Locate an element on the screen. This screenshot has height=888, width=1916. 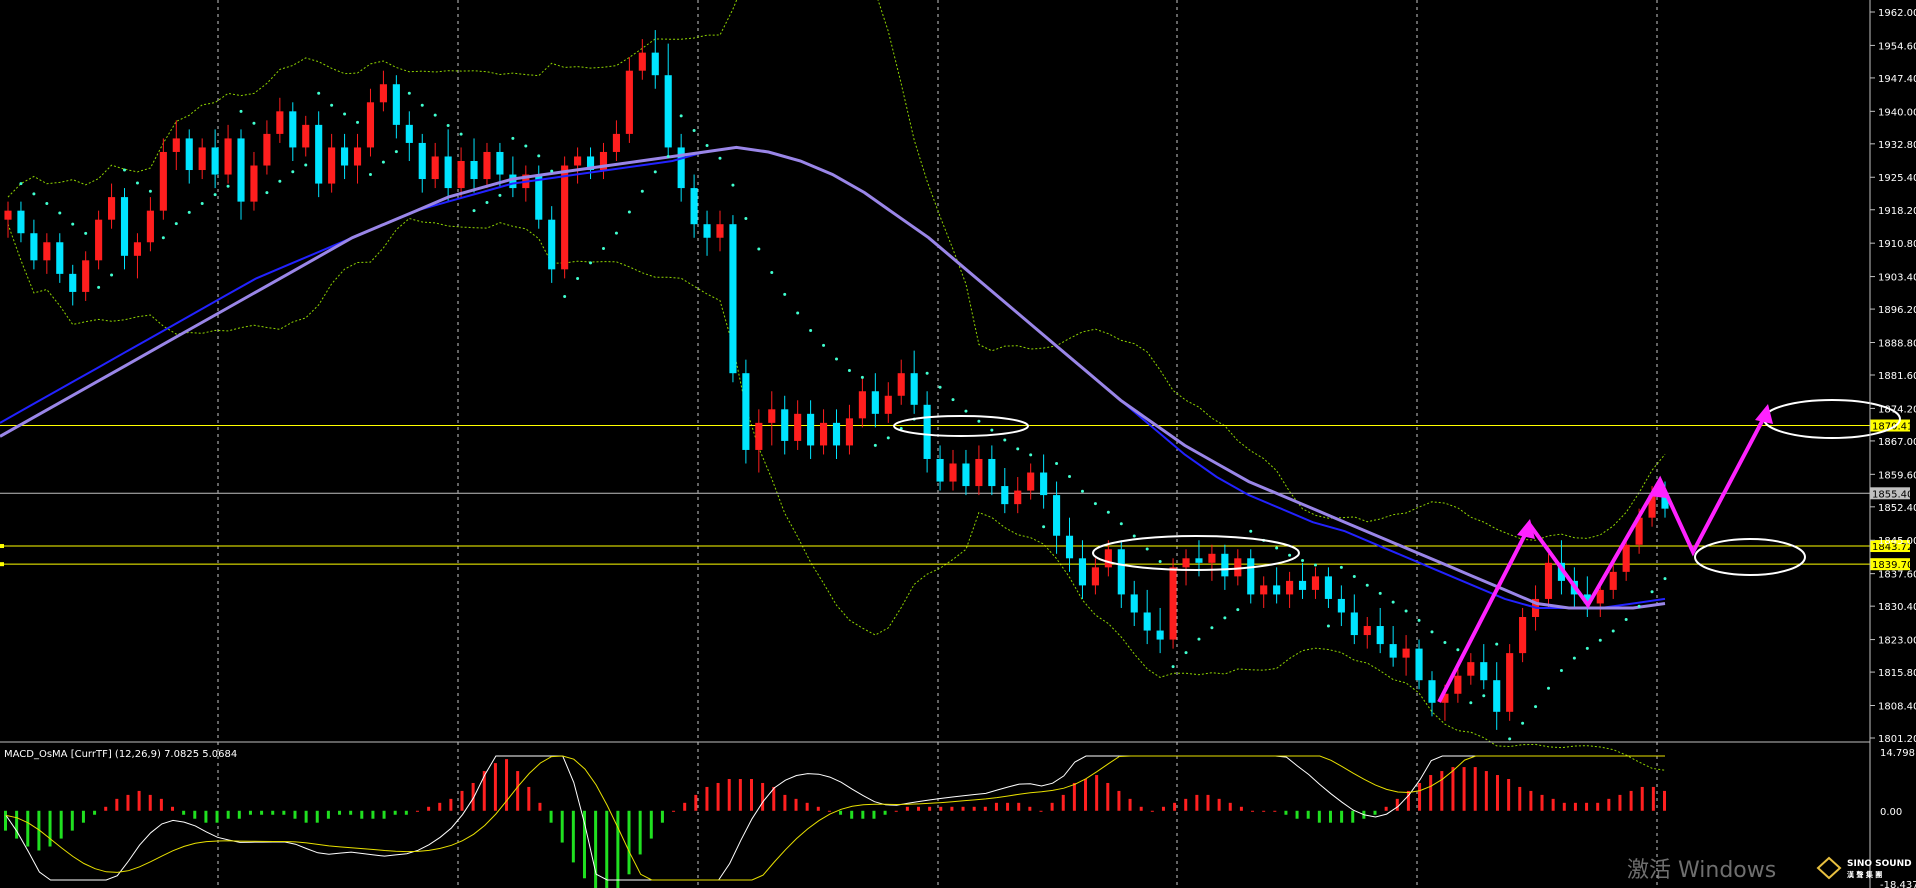
price-tick-label: 1947.40 is located at coordinates (1897, 79).